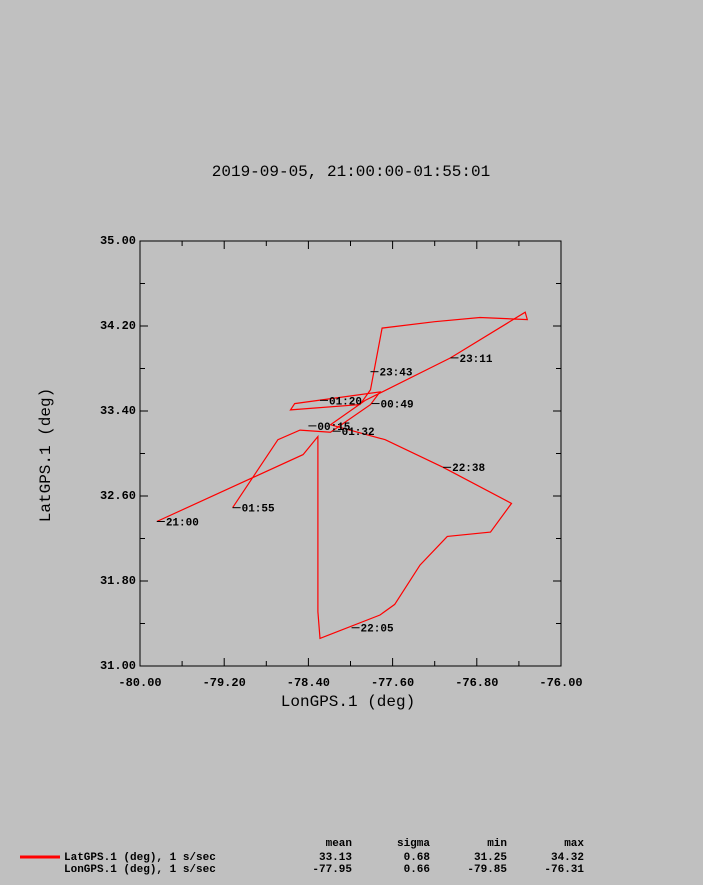 This screenshot has height=885, width=703. Describe the element at coordinates (308, 683) in the screenshot. I see `x-tick-label: -78.40` at that location.